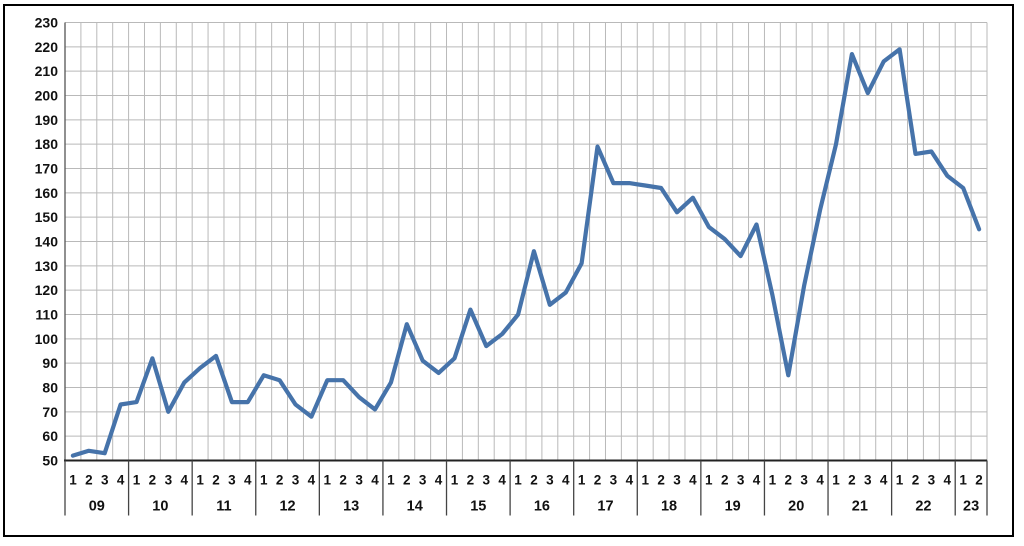 The width and height of the screenshot is (1024, 546). What do you see at coordinates (50, 363) in the screenshot?
I see `y-tick-label: 90` at bounding box center [50, 363].